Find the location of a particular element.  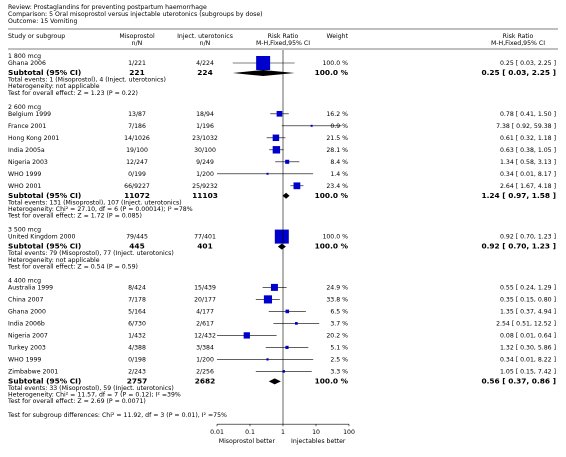

exp-count: 13/87 is located at coordinates (137, 114).